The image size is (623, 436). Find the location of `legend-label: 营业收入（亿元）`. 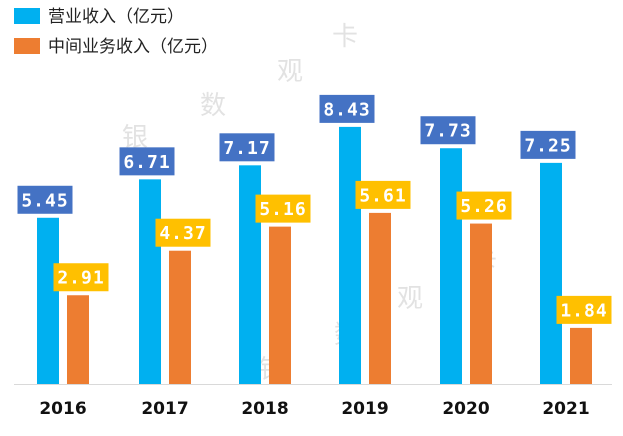

legend-label: 营业收入（亿元） is located at coordinates (116, 17).